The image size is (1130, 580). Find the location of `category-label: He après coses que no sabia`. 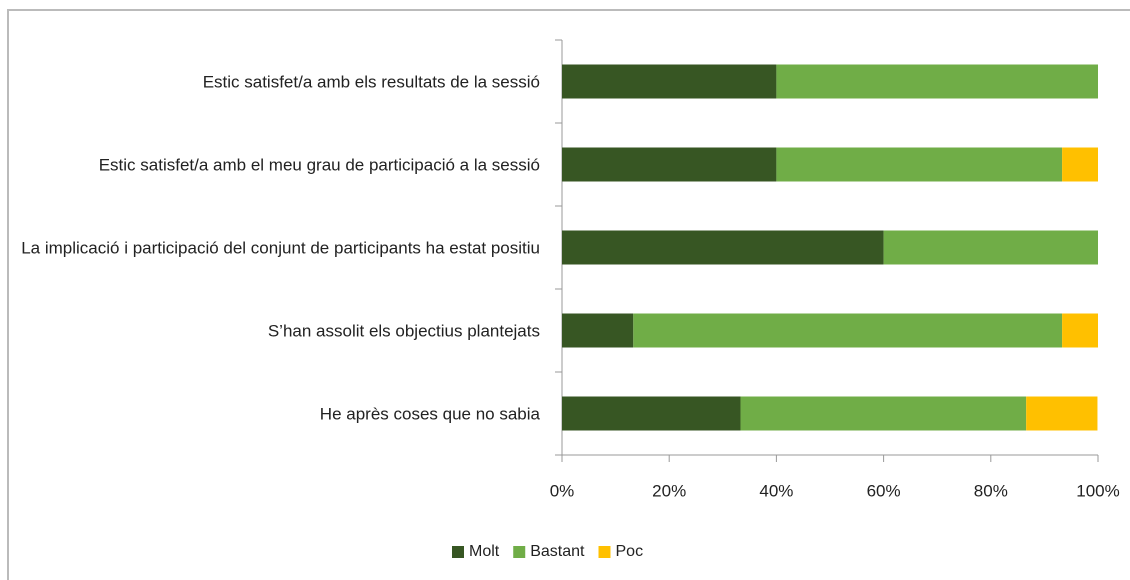

category-label: He après coses que no sabia is located at coordinates (429, 413).